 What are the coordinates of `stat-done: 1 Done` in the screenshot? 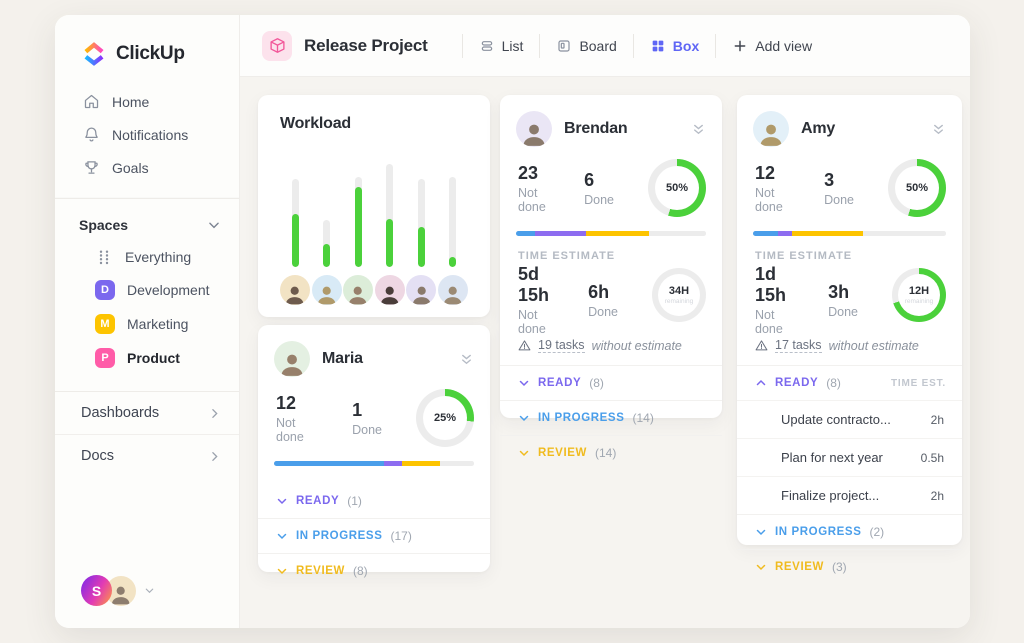 It's located at (367, 418).